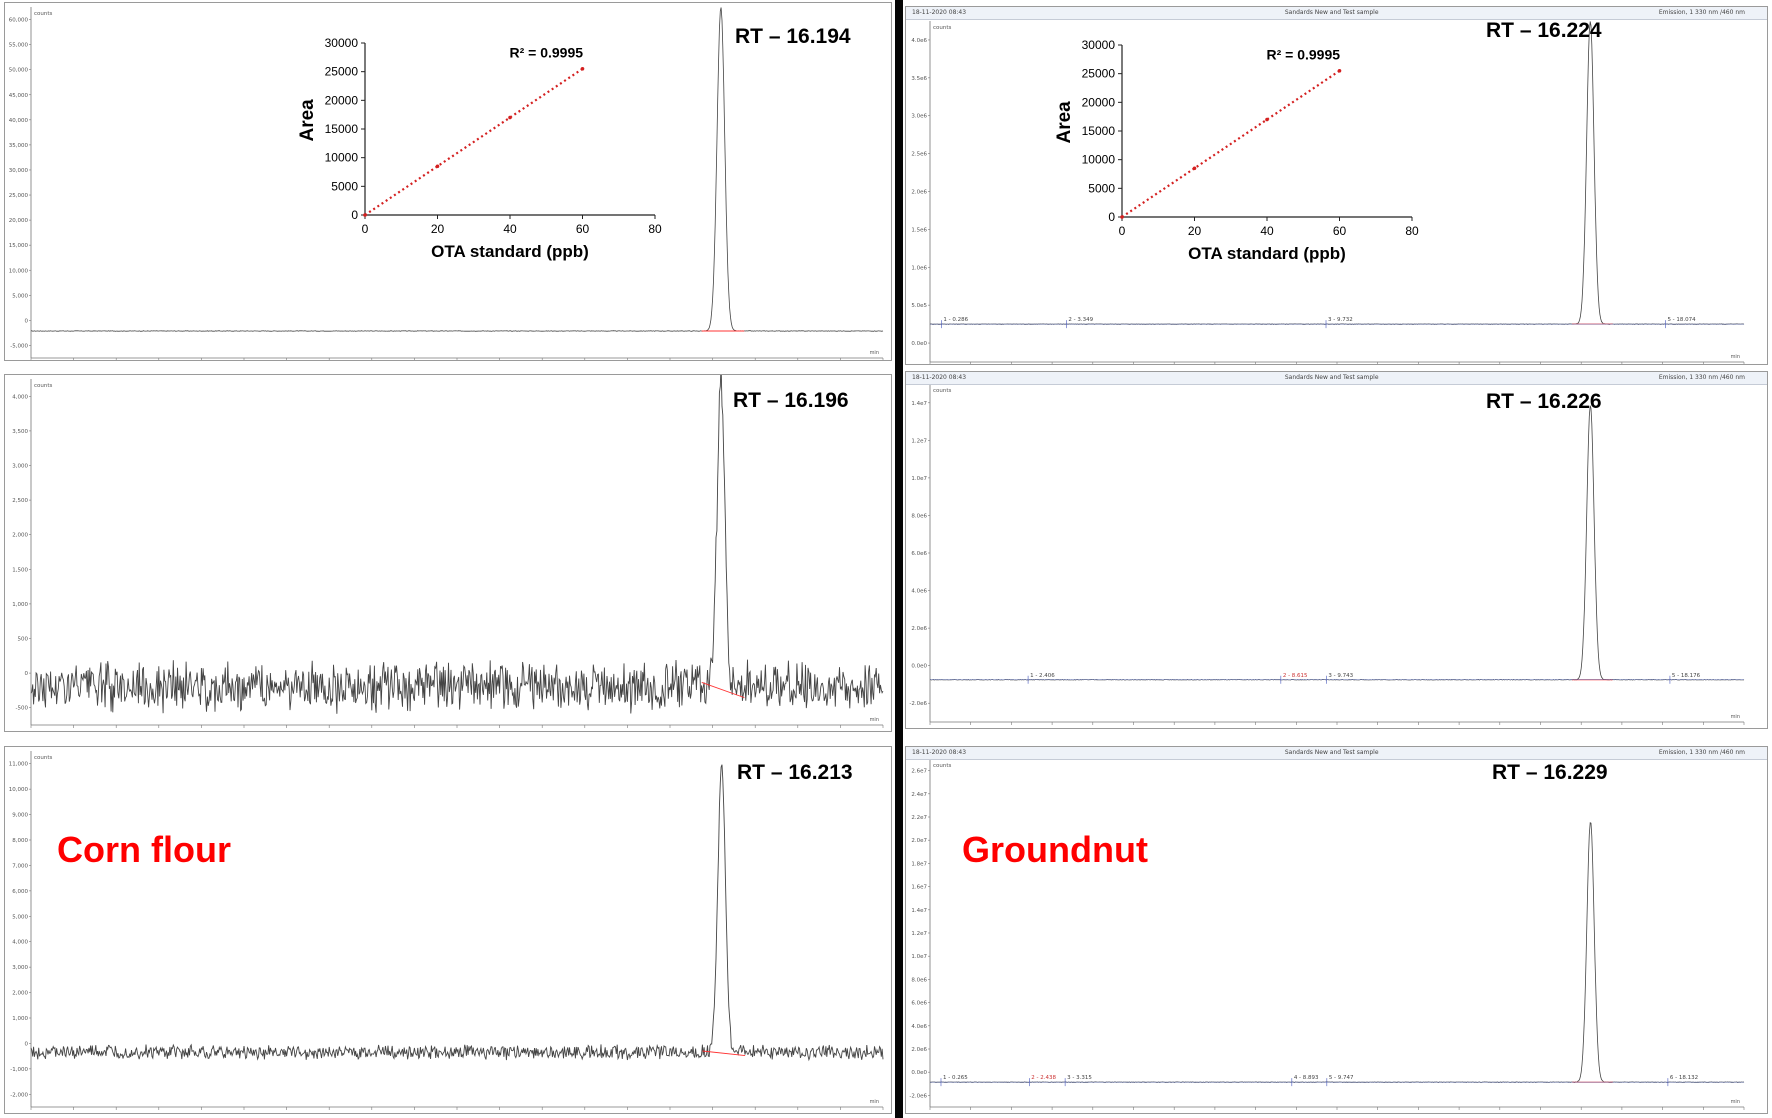  Describe the element at coordinates (342, 129) in the screenshot. I see `inset-y-tick-label: 15000` at that location.